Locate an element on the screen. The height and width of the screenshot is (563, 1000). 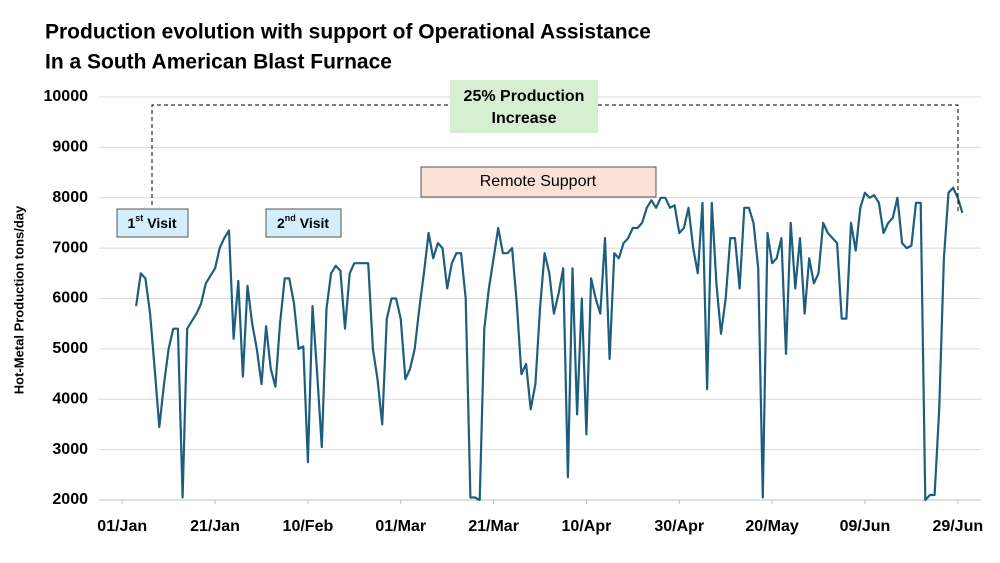
annotation-part: st is located at coordinates (139, 218).